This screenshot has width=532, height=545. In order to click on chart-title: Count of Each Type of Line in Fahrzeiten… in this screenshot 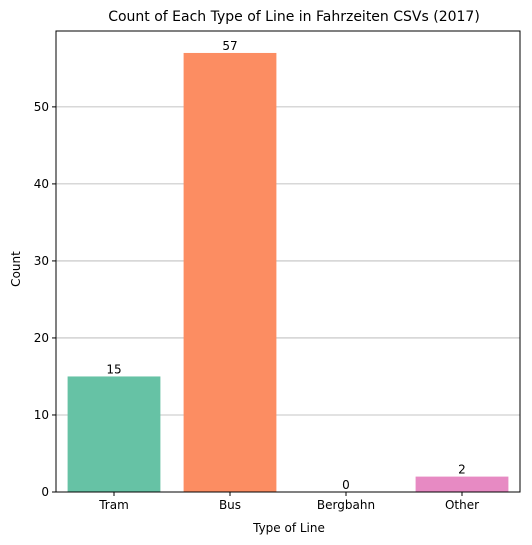, I will do `click(294, 17)`.